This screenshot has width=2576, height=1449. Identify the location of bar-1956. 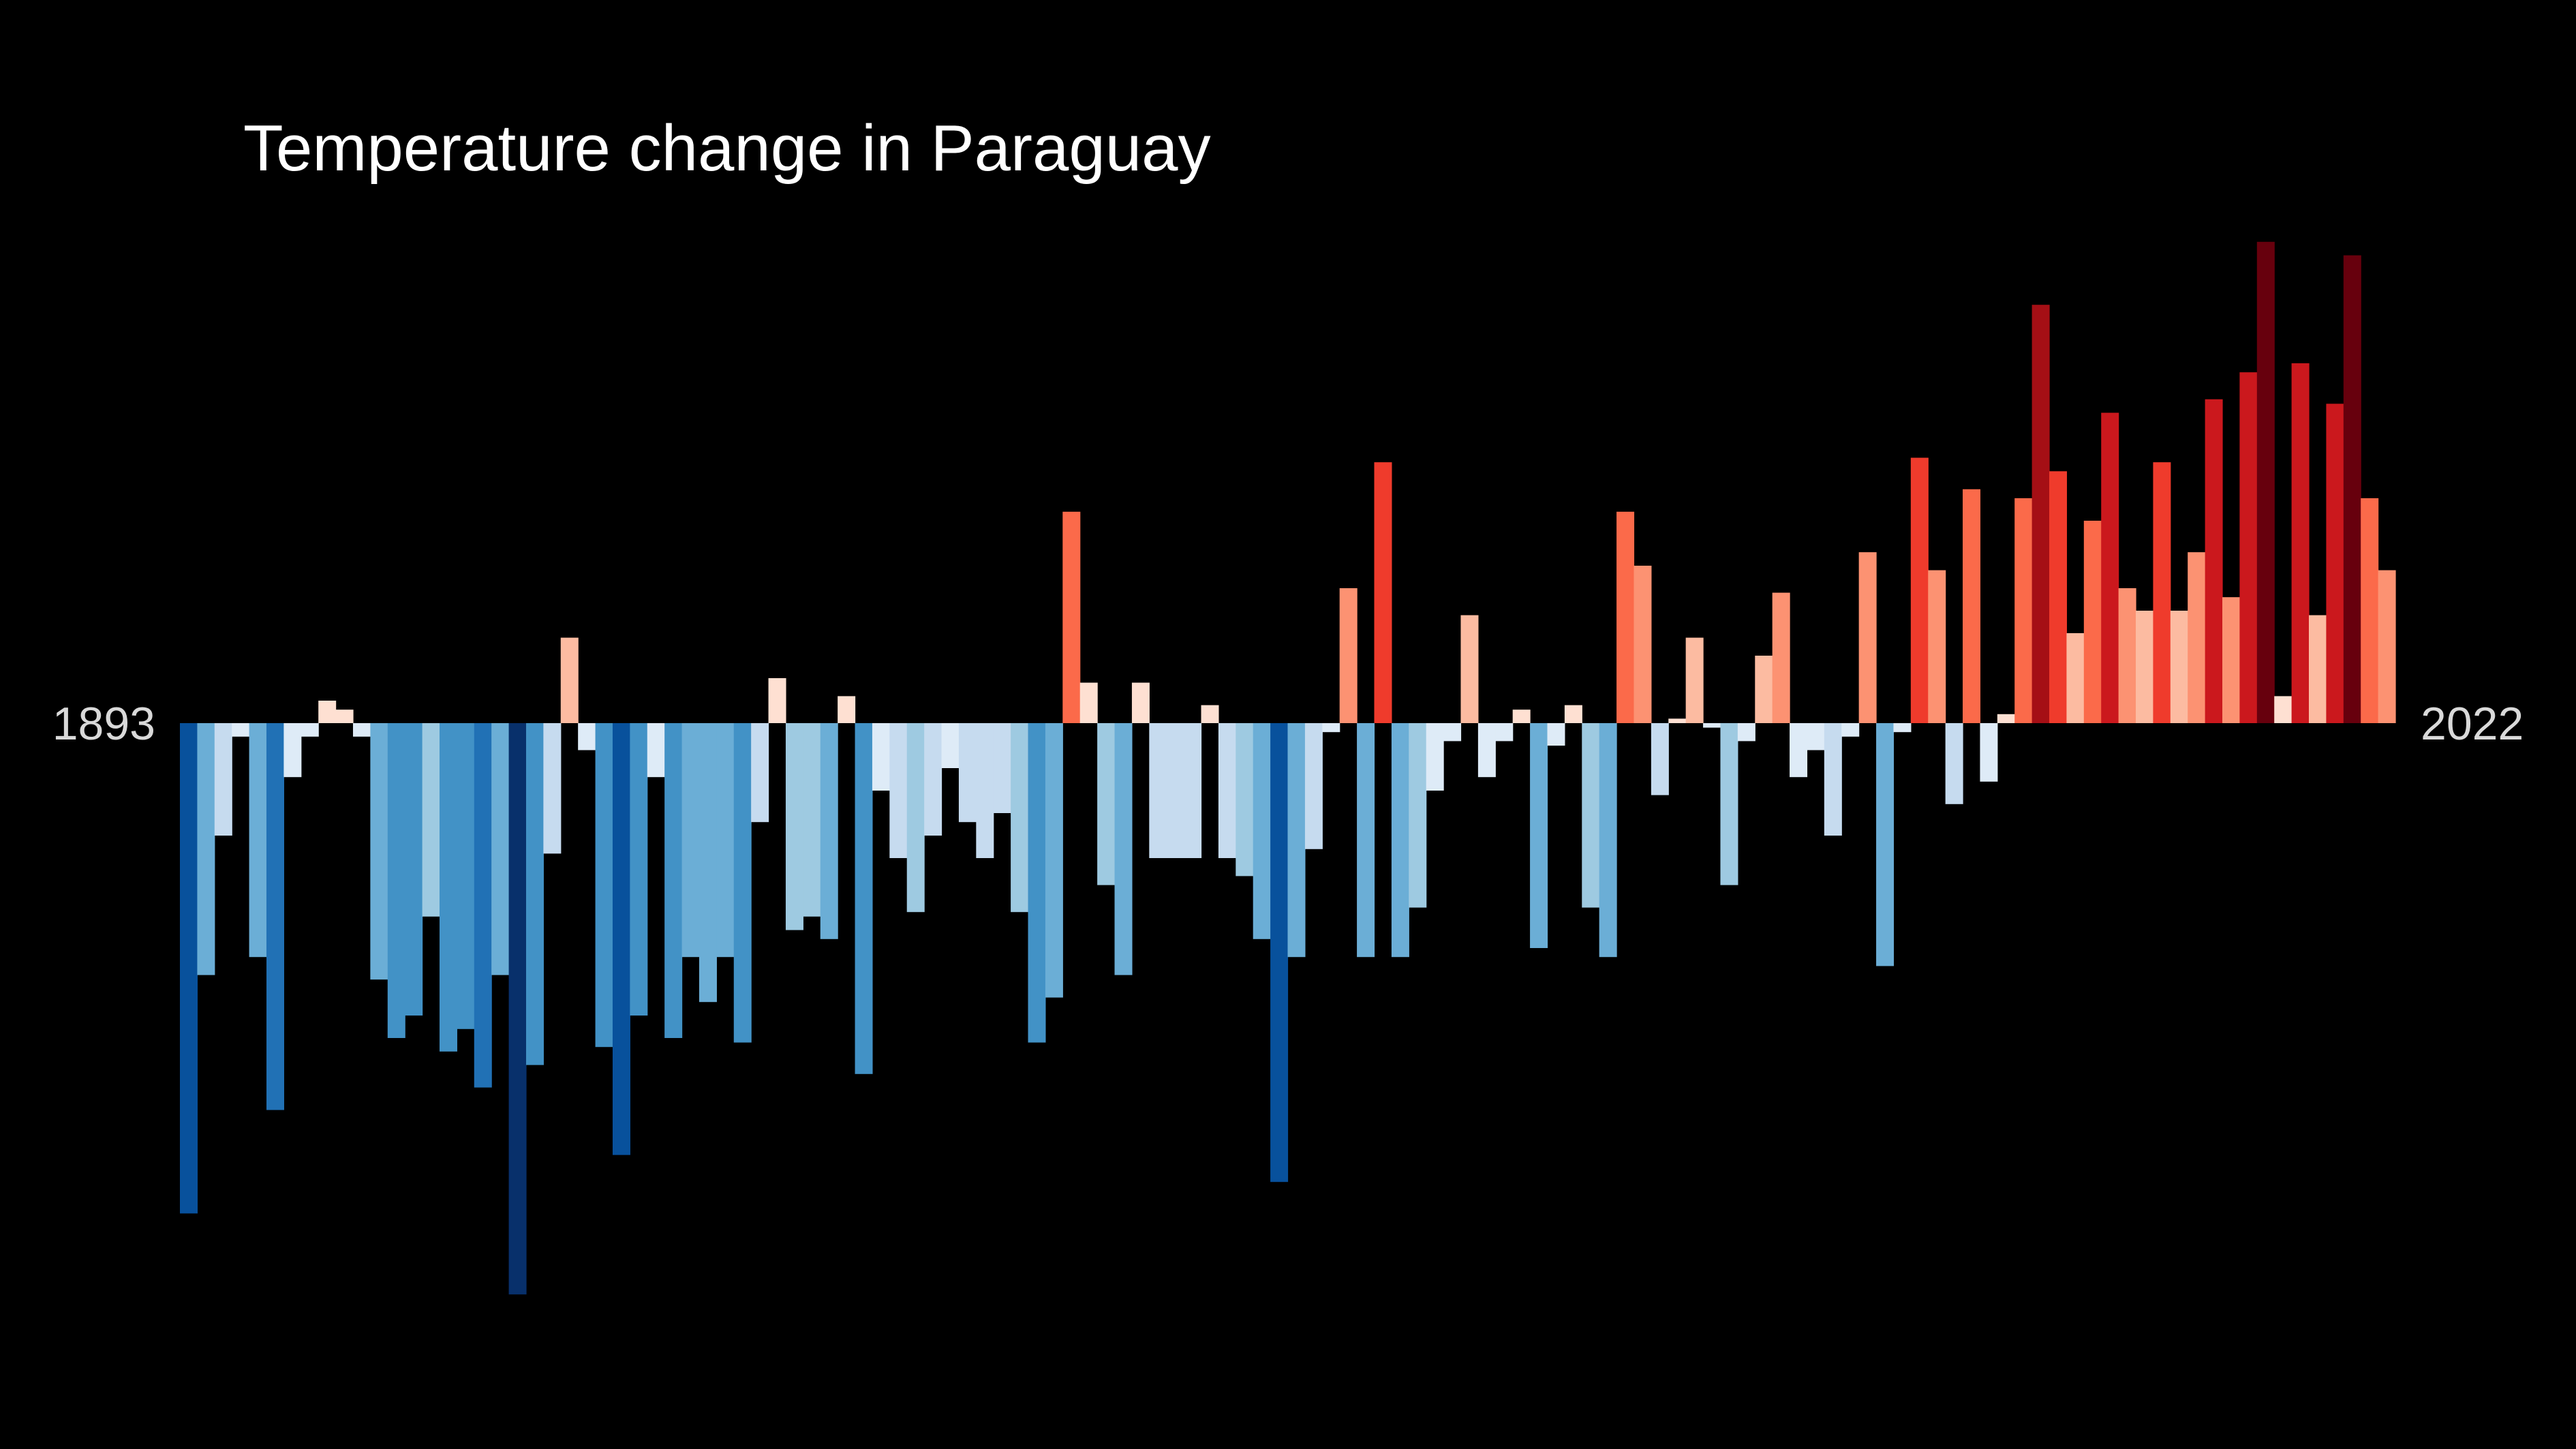
(1279, 953).